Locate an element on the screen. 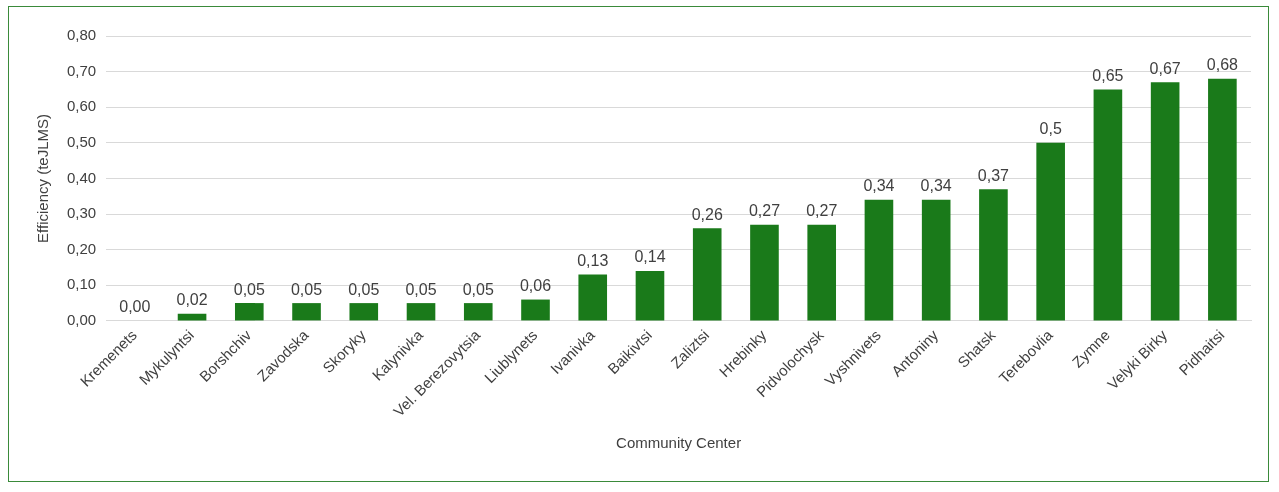 The image size is (1279, 492). y-tick-label: 0,80 is located at coordinates (81, 35).